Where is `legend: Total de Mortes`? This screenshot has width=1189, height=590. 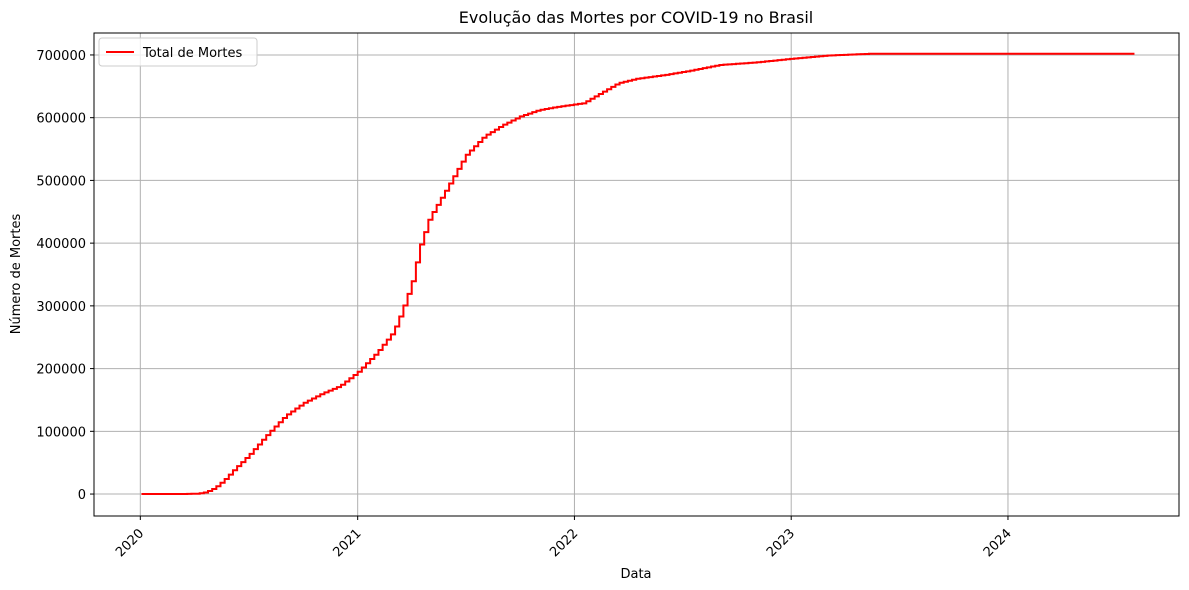 legend: Total de Mortes is located at coordinates (178, 52).